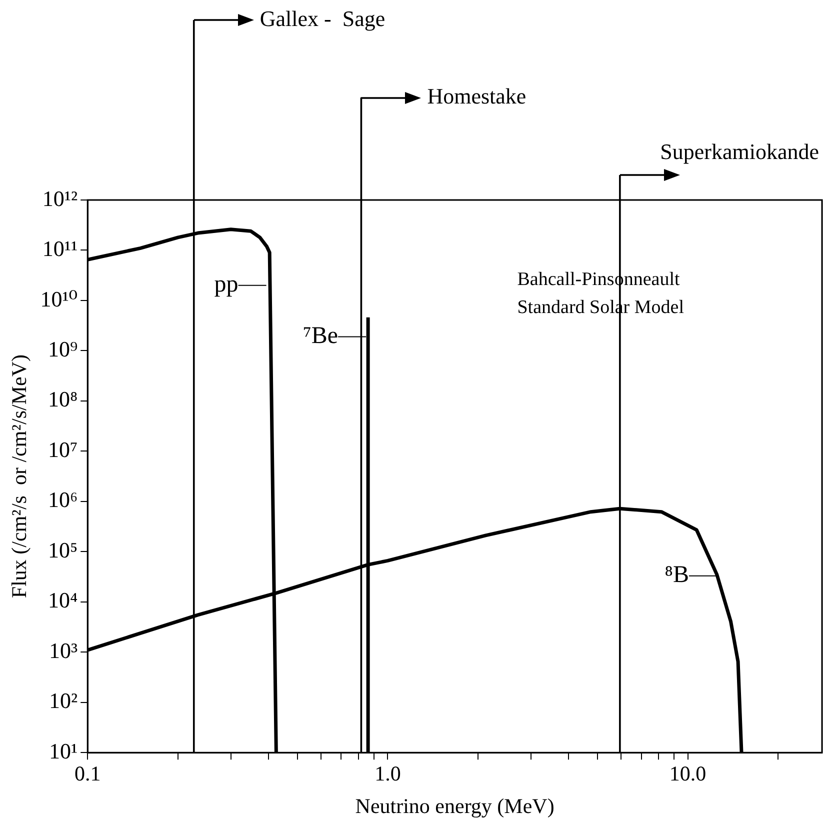  I want to click on y-tick-label: 10⁵, so click(63, 549).